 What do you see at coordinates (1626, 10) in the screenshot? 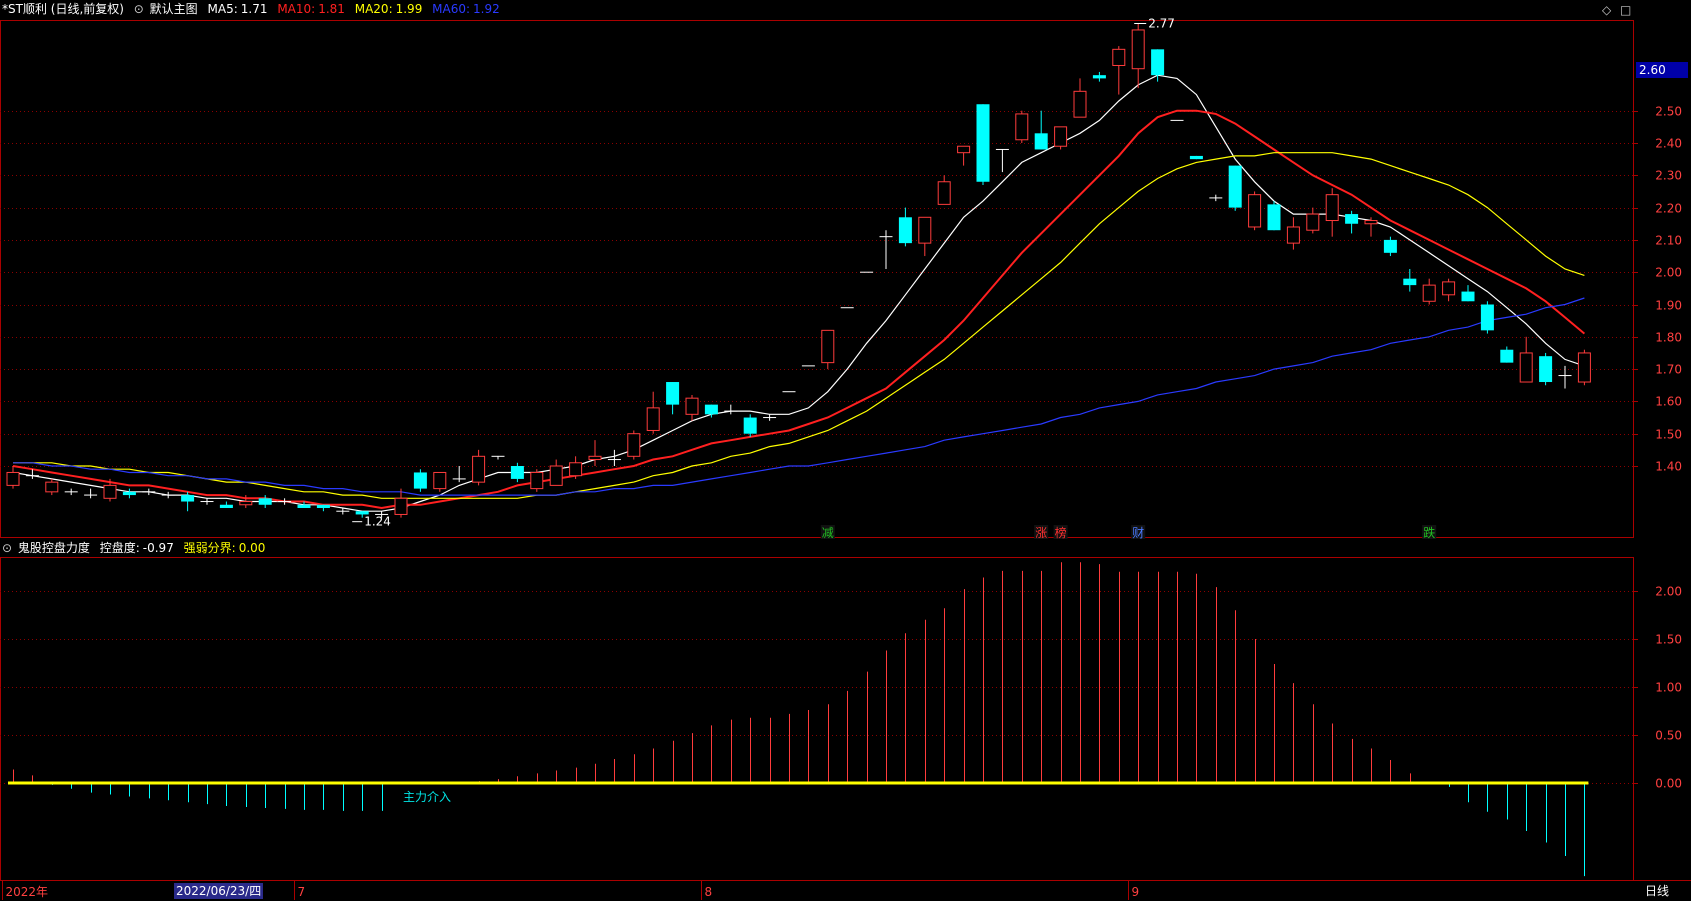
I see `square-icon: □` at bounding box center [1626, 10].